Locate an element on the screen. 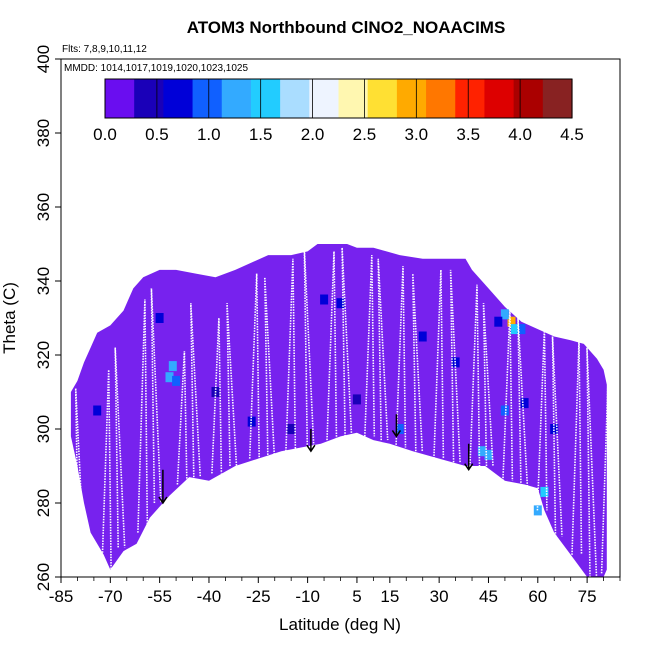 The width and height of the screenshot is (650, 650). x-tick-label: 60 is located at coordinates (537, 596).